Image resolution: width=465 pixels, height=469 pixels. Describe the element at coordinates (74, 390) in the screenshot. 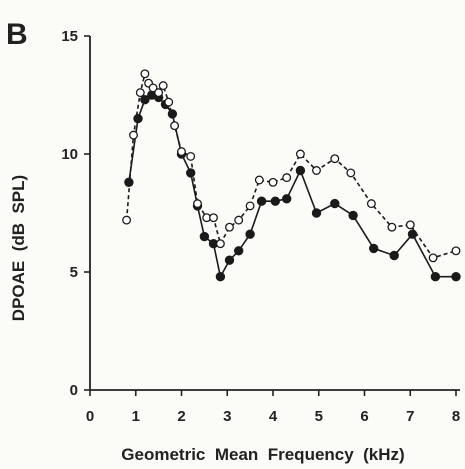

I see `y-tick-label: 0` at that location.